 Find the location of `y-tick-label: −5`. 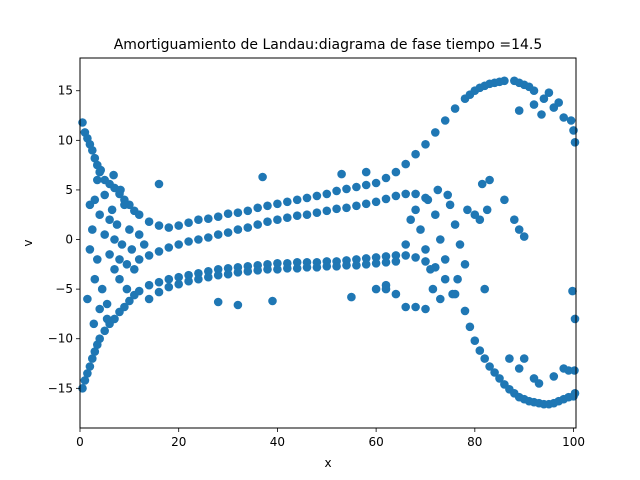

y-tick-label: −5 is located at coordinates (64, 289).